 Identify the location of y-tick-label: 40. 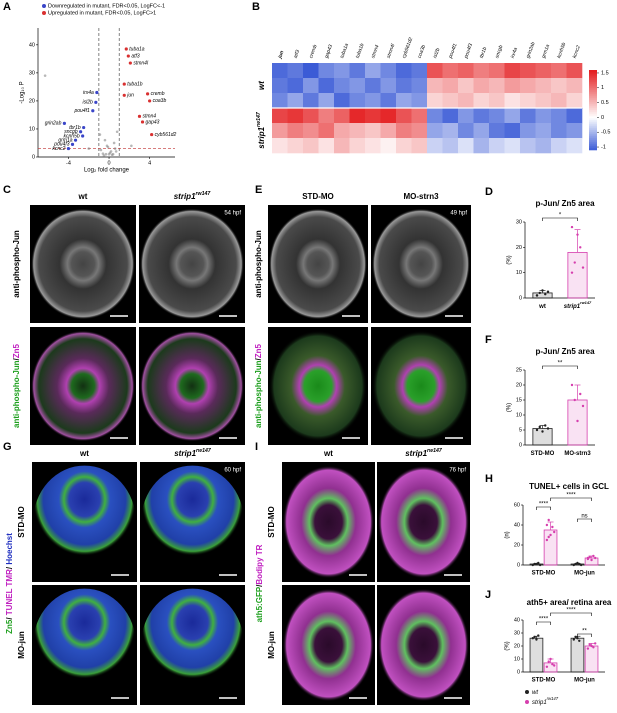
(517, 525).